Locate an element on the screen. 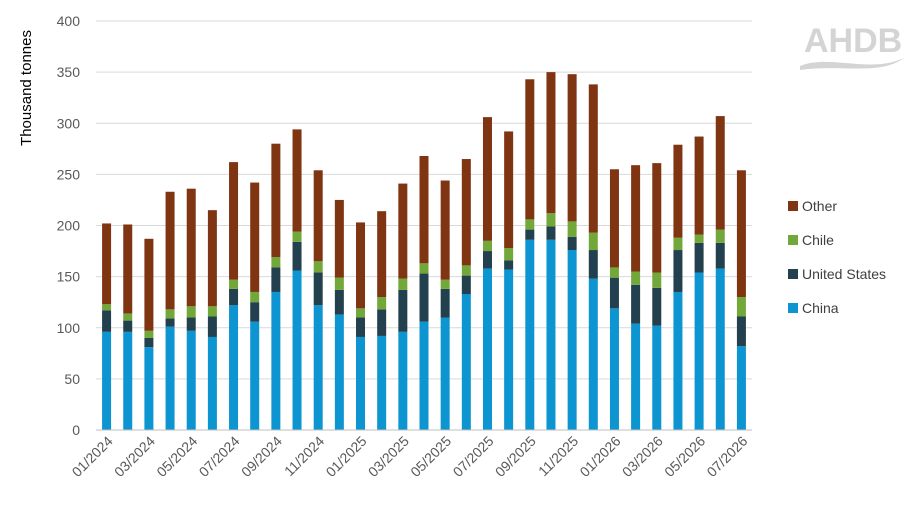 The width and height of the screenshot is (916, 508). bar-china-02-2024 is located at coordinates (128, 380).